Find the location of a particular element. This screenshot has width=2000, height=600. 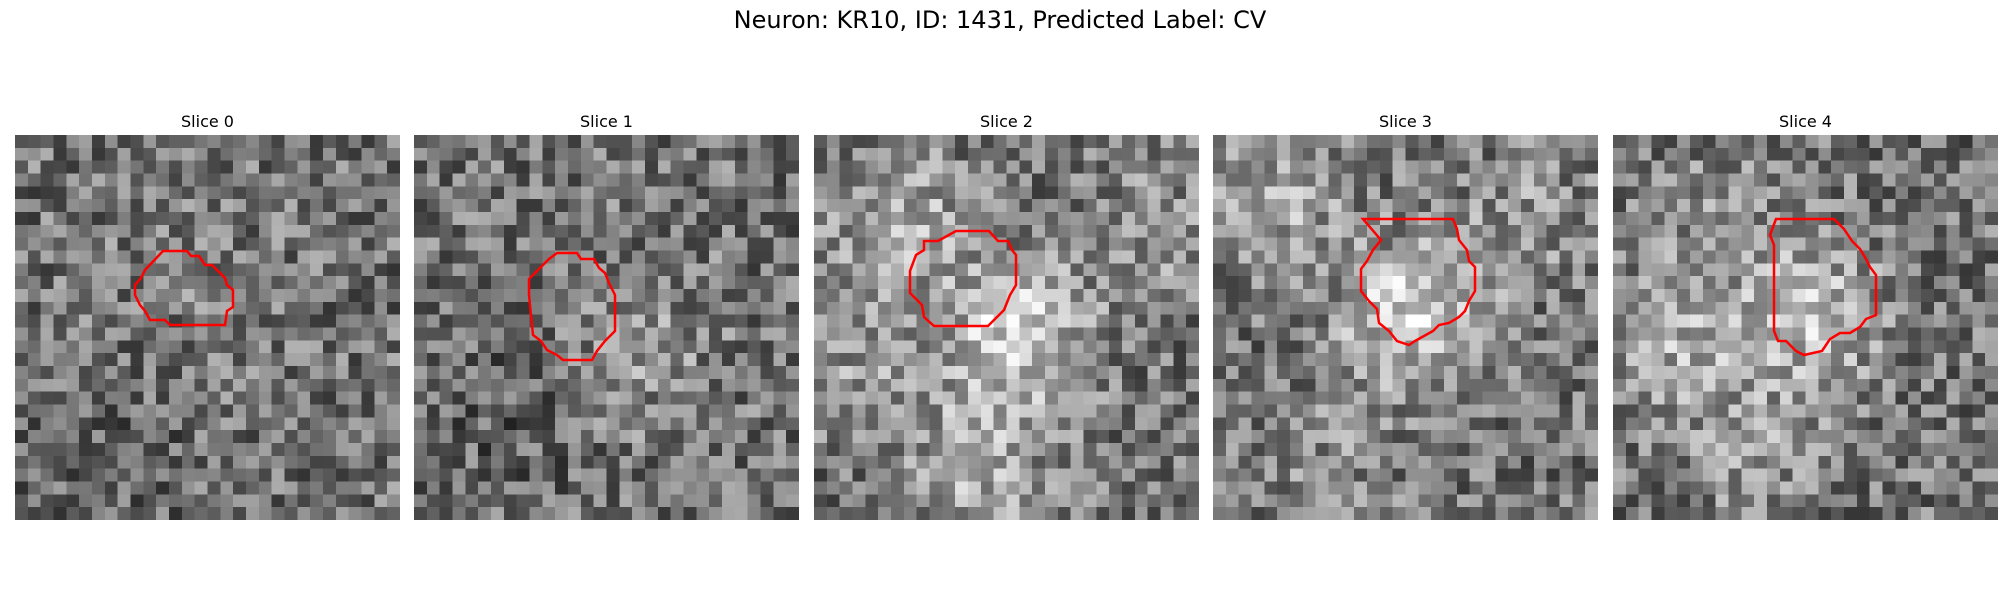

slice-panel-0: Slice 0 is located at coordinates (207, 315).